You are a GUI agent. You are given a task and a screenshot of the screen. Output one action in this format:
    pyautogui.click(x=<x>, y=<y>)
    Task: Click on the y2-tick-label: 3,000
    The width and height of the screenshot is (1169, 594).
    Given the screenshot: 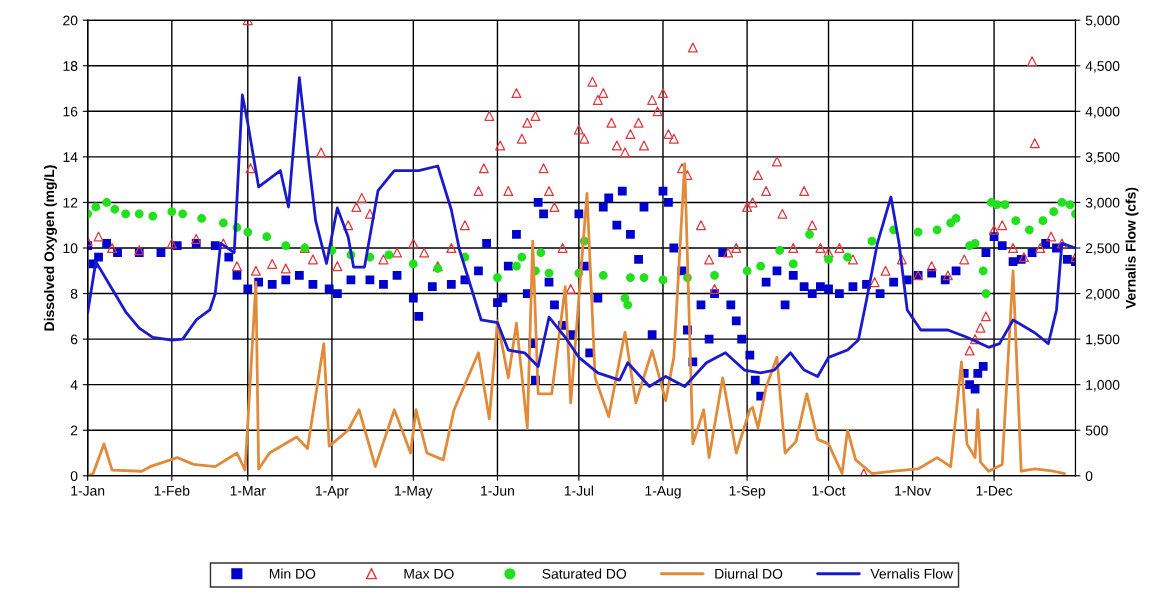 What is the action you would take?
    pyautogui.click(x=1102, y=203)
    